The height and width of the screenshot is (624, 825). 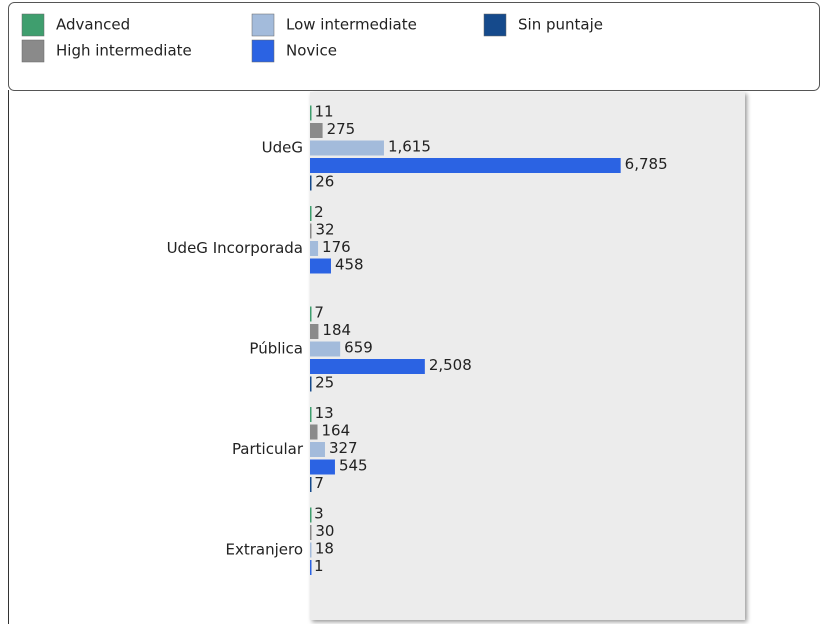 I want to click on legend-label: Sin puntaje, so click(x=560, y=25).